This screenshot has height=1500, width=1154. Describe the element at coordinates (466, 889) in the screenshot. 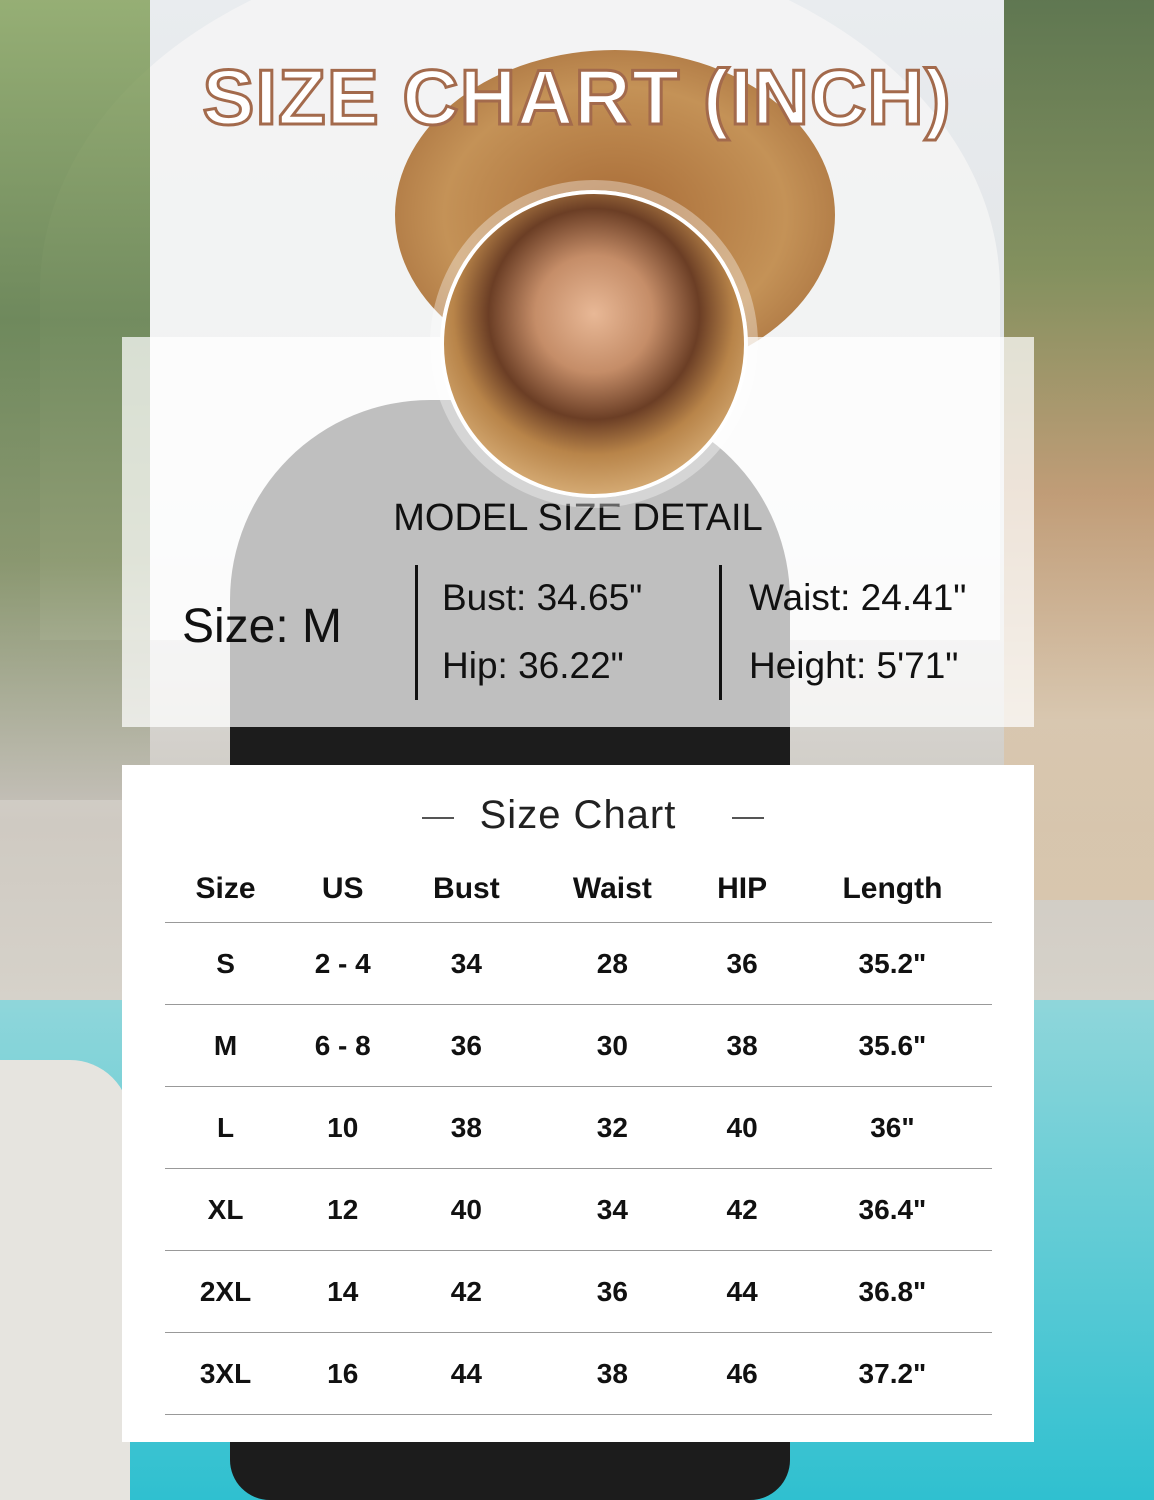

I see `column-header: Bust` at that location.